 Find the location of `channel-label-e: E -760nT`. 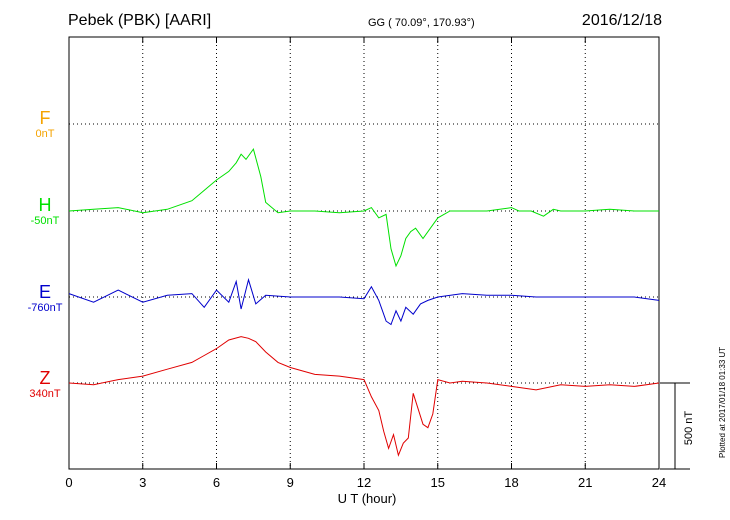

channel-label-e: E -760nT is located at coordinates (45, 298).